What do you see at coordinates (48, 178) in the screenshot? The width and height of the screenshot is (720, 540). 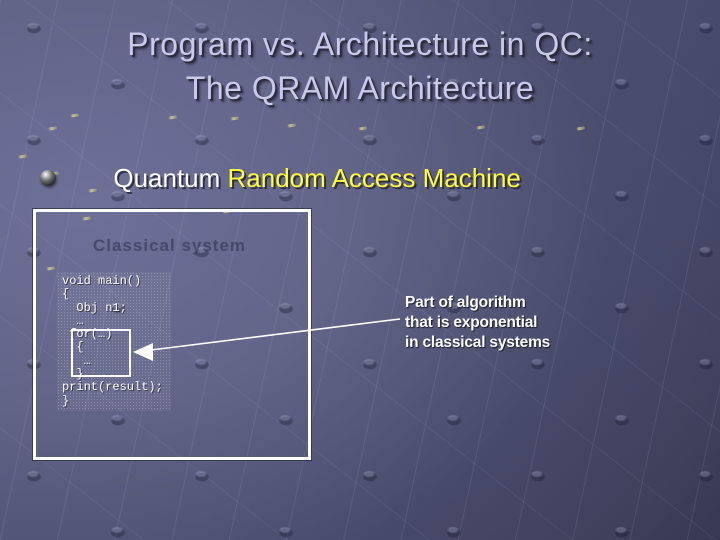 I see `bullet-sphere-icon` at bounding box center [48, 178].